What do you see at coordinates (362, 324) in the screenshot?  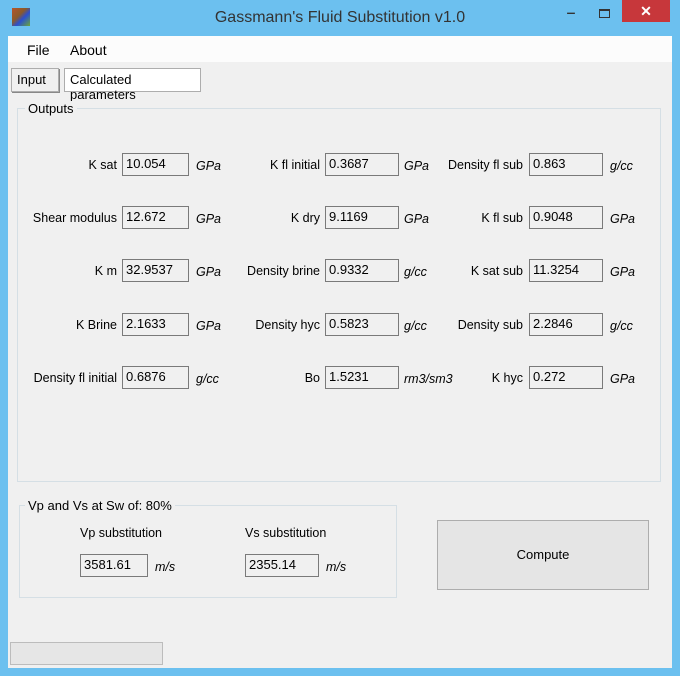 I see `density-hyc-value: 0.5823` at bounding box center [362, 324].